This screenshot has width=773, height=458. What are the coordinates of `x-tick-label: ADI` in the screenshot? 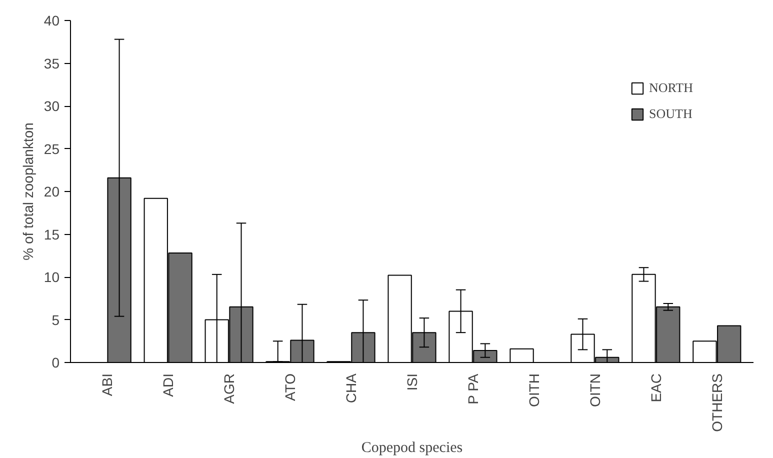 It's located at (168, 385).